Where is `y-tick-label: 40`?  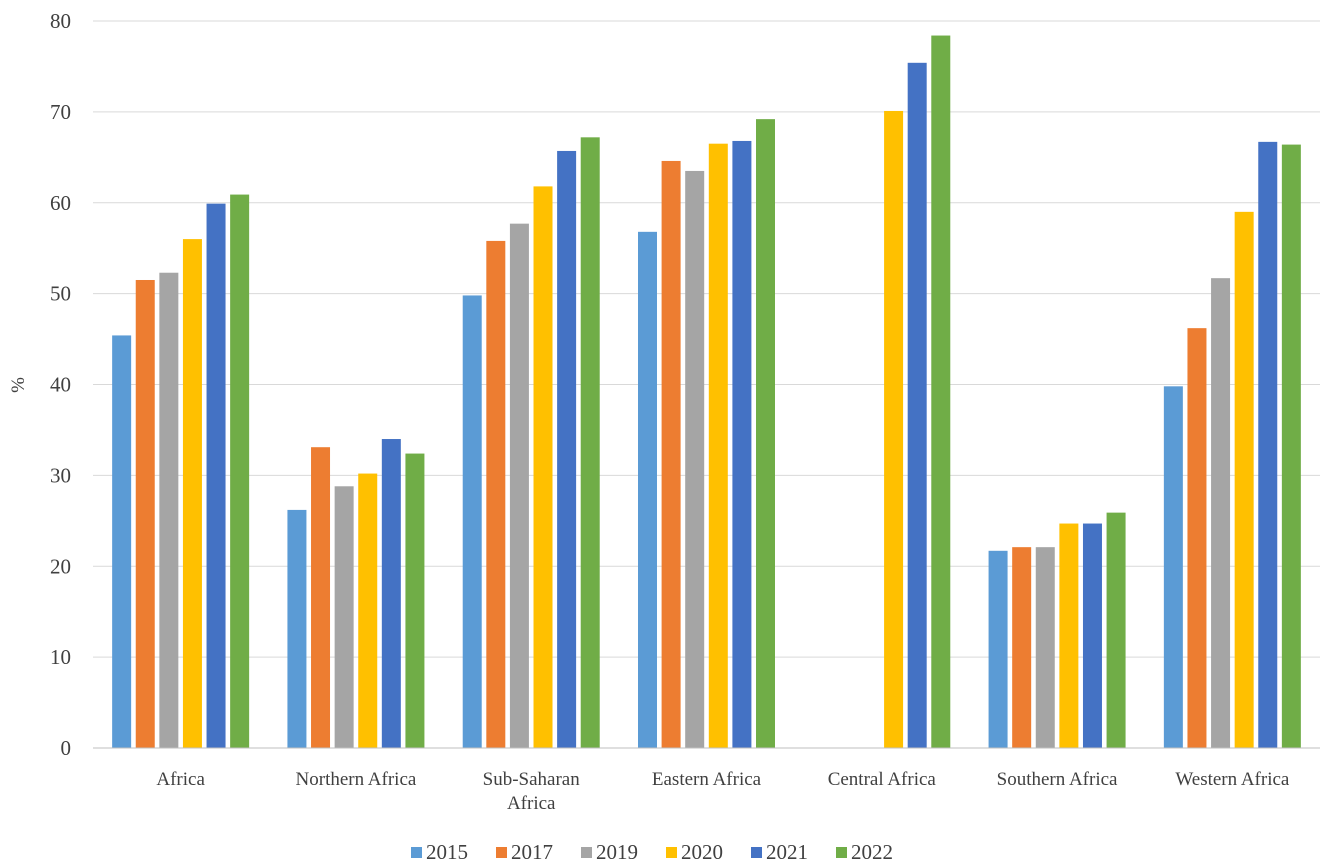 y-tick-label: 40 is located at coordinates (60, 385).